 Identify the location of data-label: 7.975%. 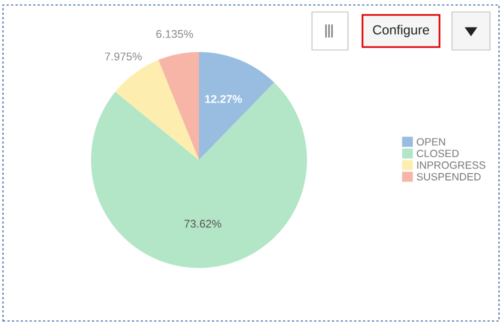
(123, 56).